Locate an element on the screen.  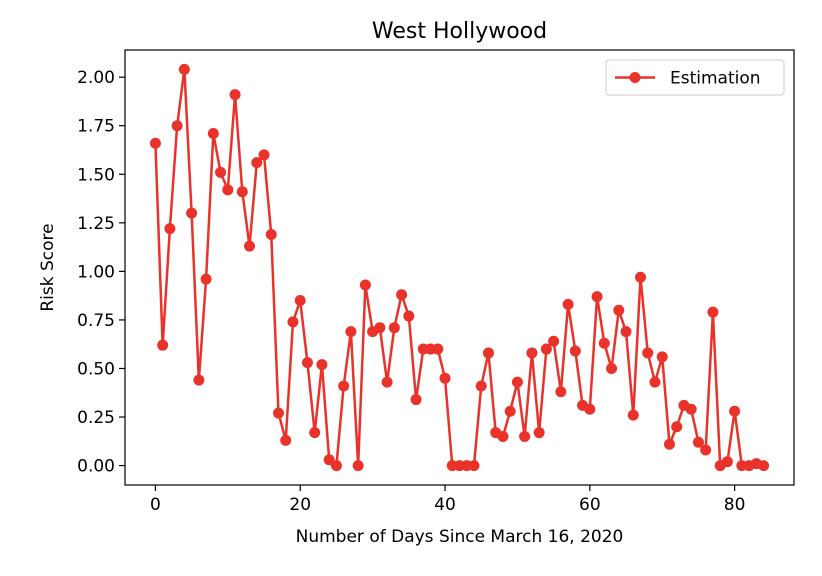
x-tick-label: 40 is located at coordinates (445, 505).